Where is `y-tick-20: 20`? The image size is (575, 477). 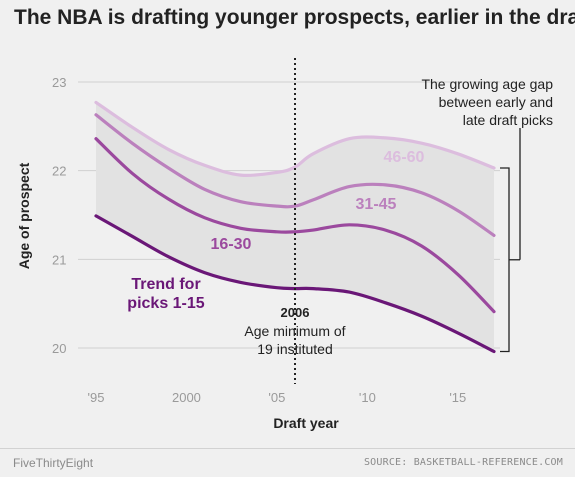 y-tick-20: 20 is located at coordinates (59, 348).